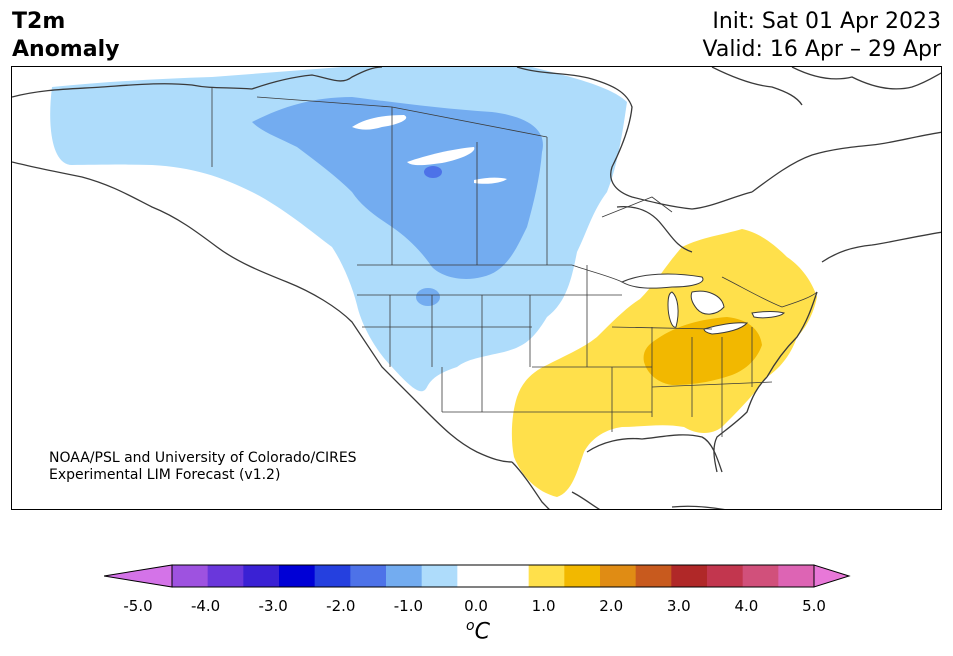 This screenshot has width=953, height=656. I want to click on map-title: T2m Anomaly, so click(65, 36).